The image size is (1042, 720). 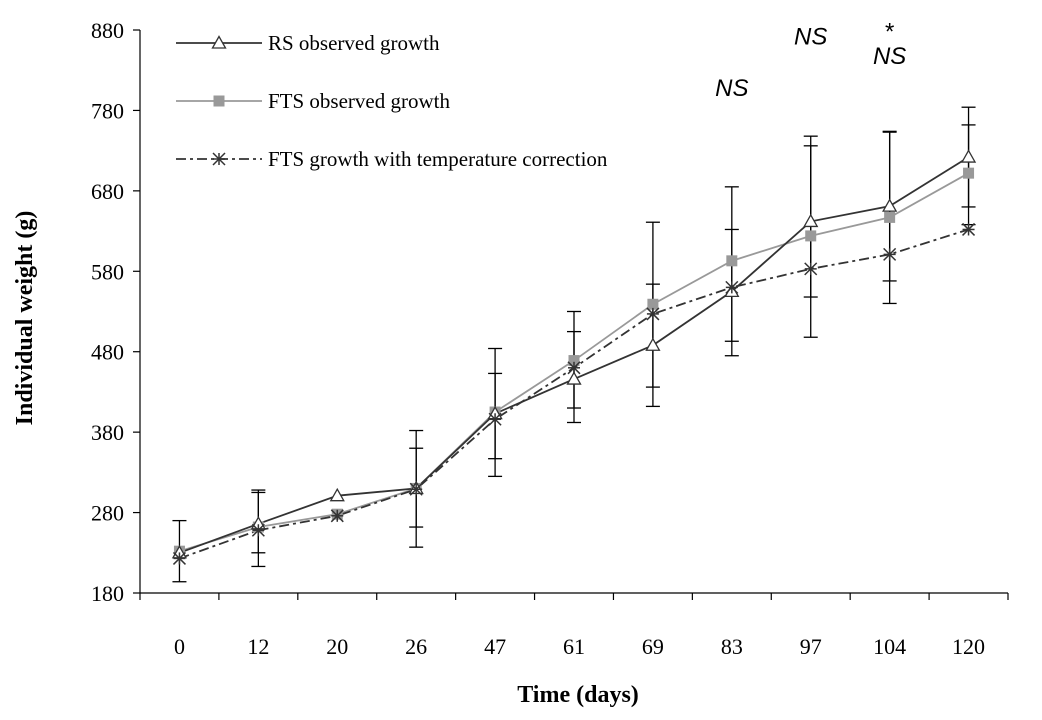 I want to click on legend-label: FTS growth with temperature correction, so click(x=438, y=159).